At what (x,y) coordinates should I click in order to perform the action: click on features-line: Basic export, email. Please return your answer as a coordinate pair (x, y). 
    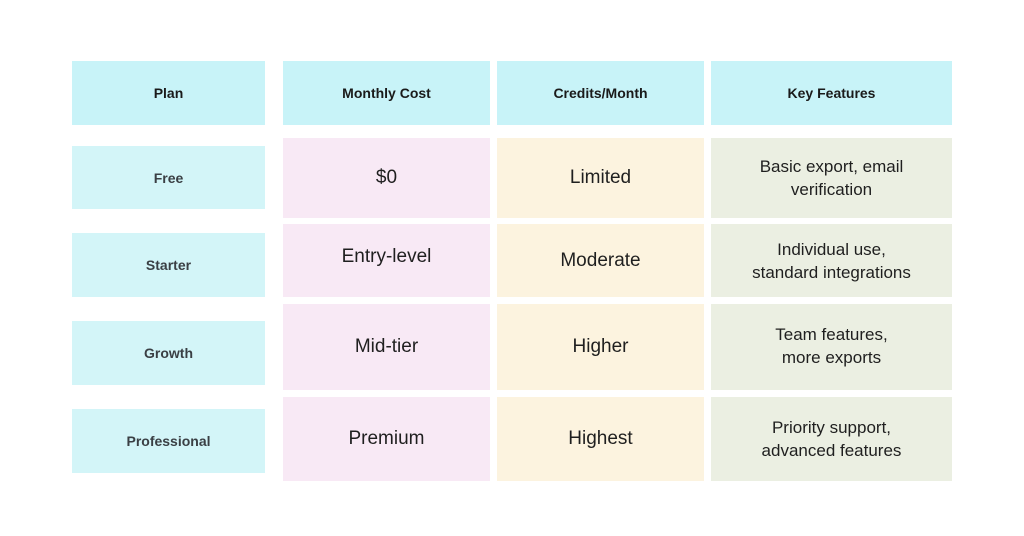
    Looking at the image, I should click on (831, 166).